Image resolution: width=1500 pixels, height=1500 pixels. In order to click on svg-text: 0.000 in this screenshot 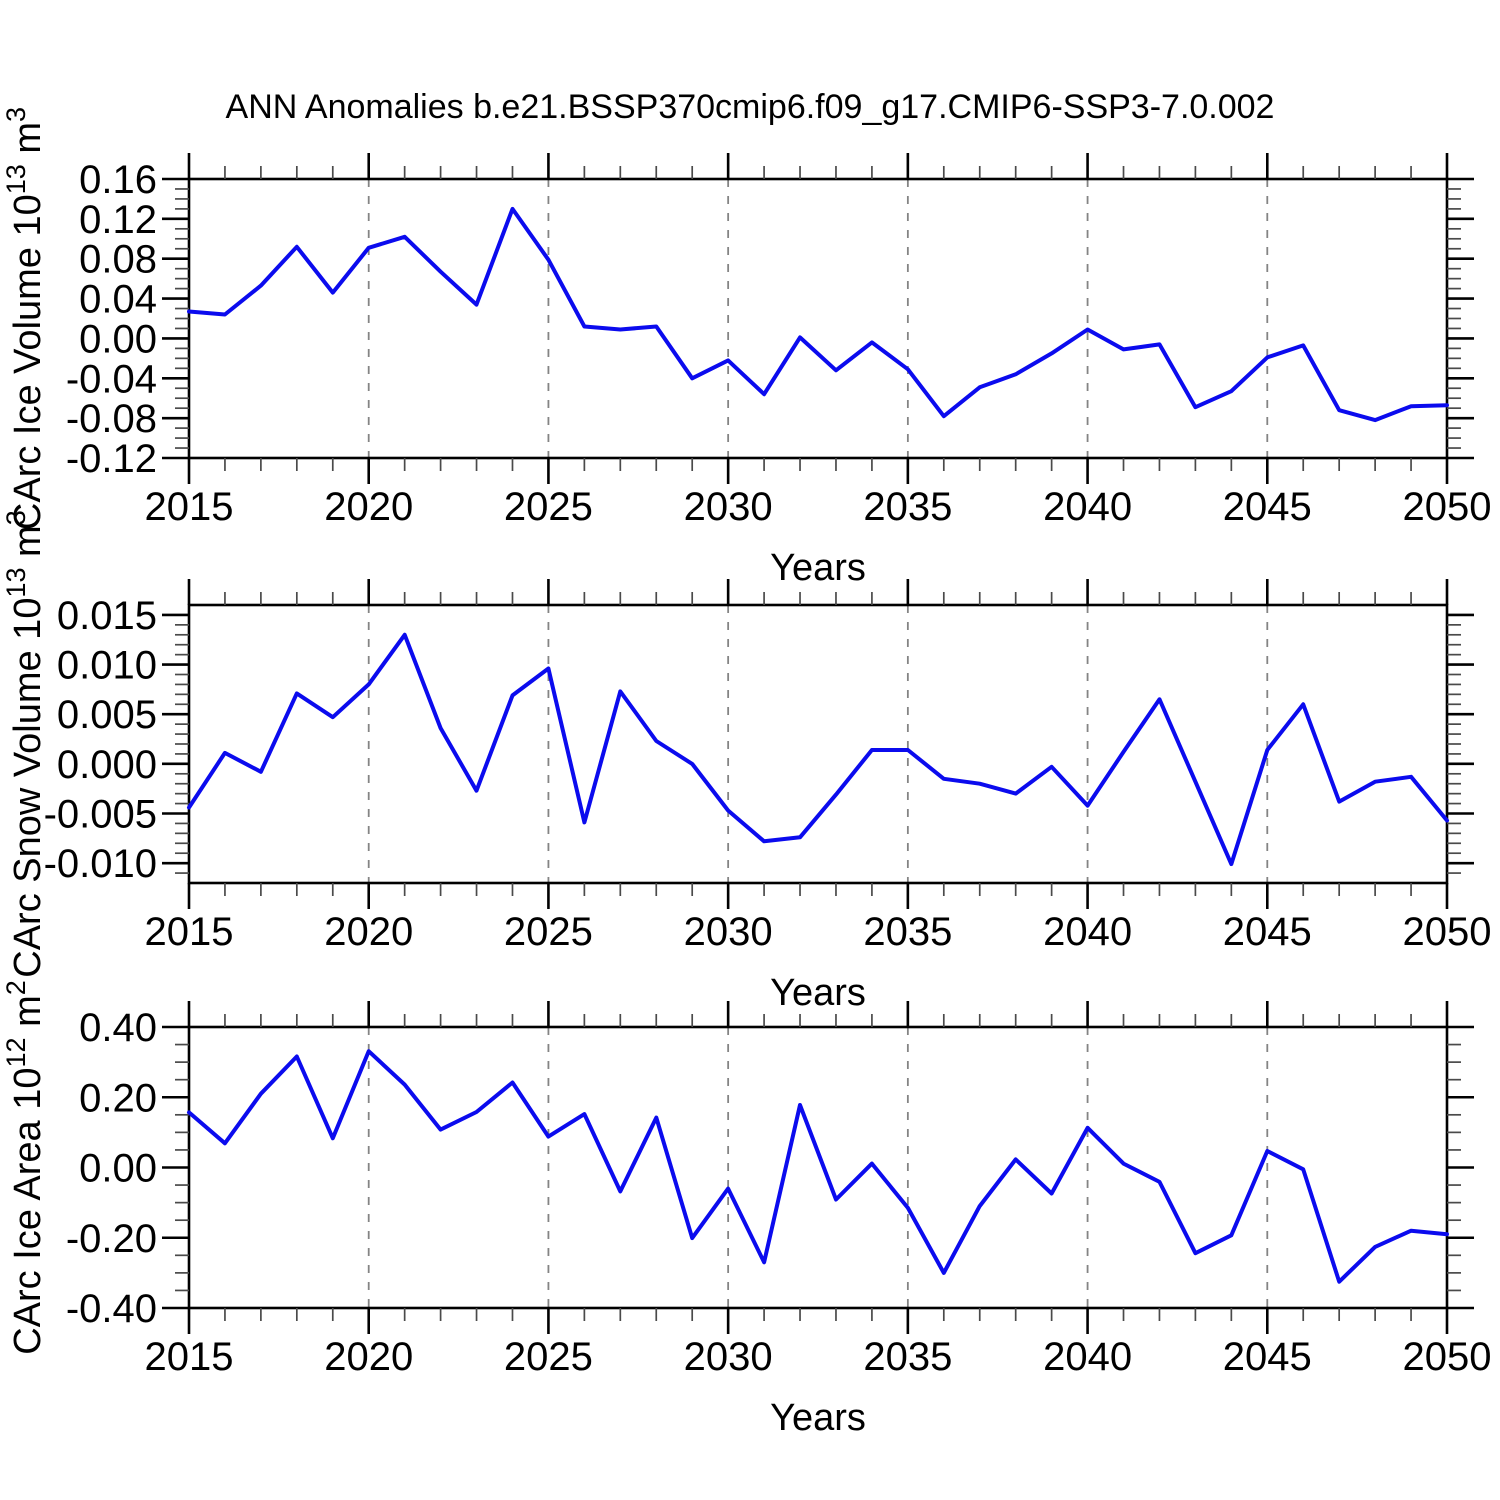, I will do `click(107, 765)`.